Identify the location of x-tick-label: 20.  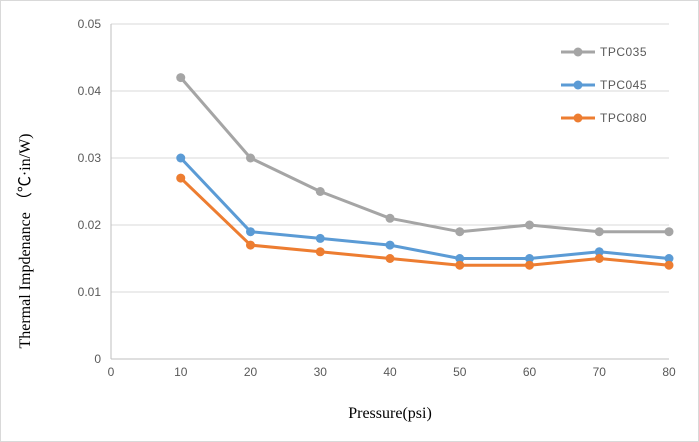
(251, 372).